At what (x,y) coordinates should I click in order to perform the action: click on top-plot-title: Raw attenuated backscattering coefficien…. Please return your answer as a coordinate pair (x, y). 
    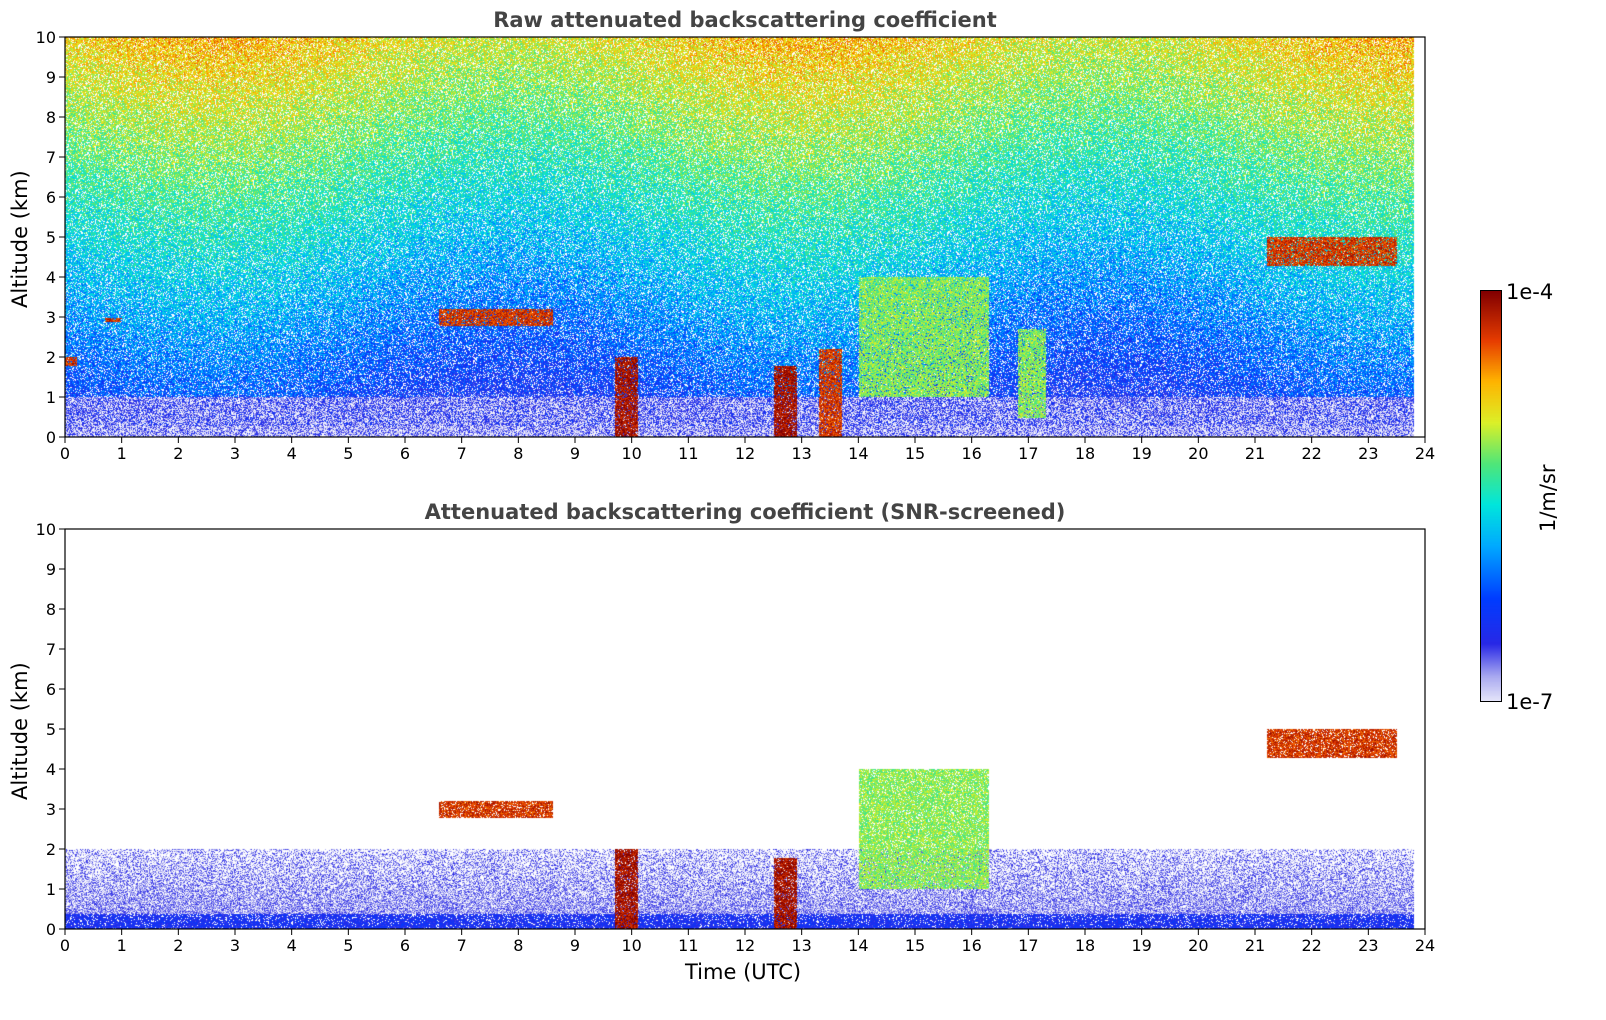
    Looking at the image, I should click on (745, 20).